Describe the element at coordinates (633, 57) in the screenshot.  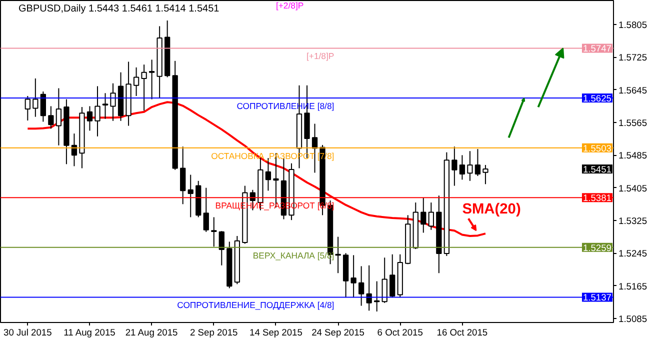
I see `y-tick-label: 1.5725` at that location.